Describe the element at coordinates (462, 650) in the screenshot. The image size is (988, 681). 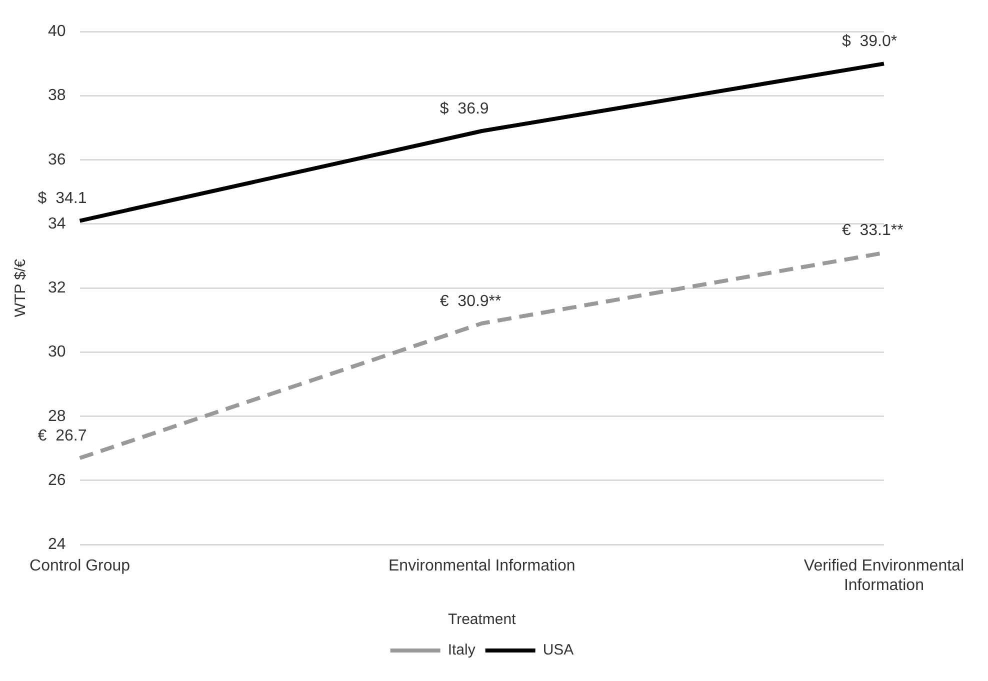
I see `legend-label: Italy` at that location.